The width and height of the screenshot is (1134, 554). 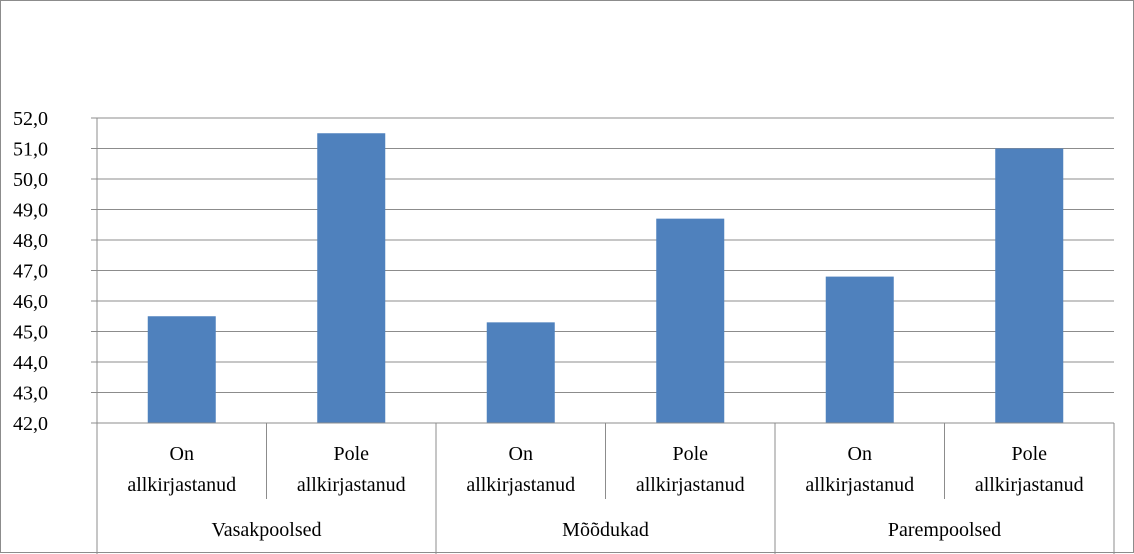 I want to click on y-tick-label: 42,0, so click(x=30, y=424).